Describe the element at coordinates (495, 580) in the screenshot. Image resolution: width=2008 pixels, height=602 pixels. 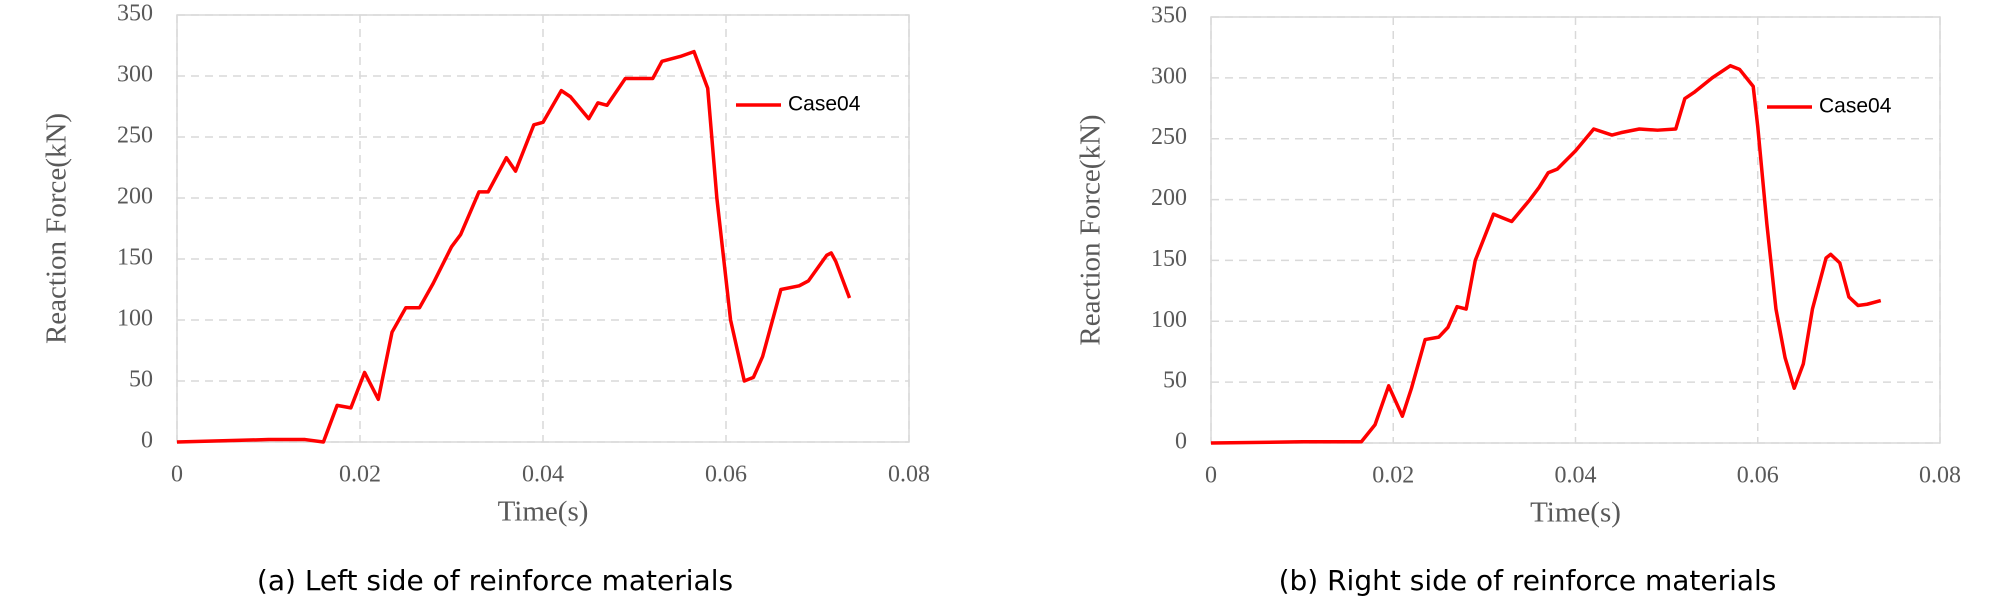
I see `caption: (a) Left side of reinforce materials` at that location.